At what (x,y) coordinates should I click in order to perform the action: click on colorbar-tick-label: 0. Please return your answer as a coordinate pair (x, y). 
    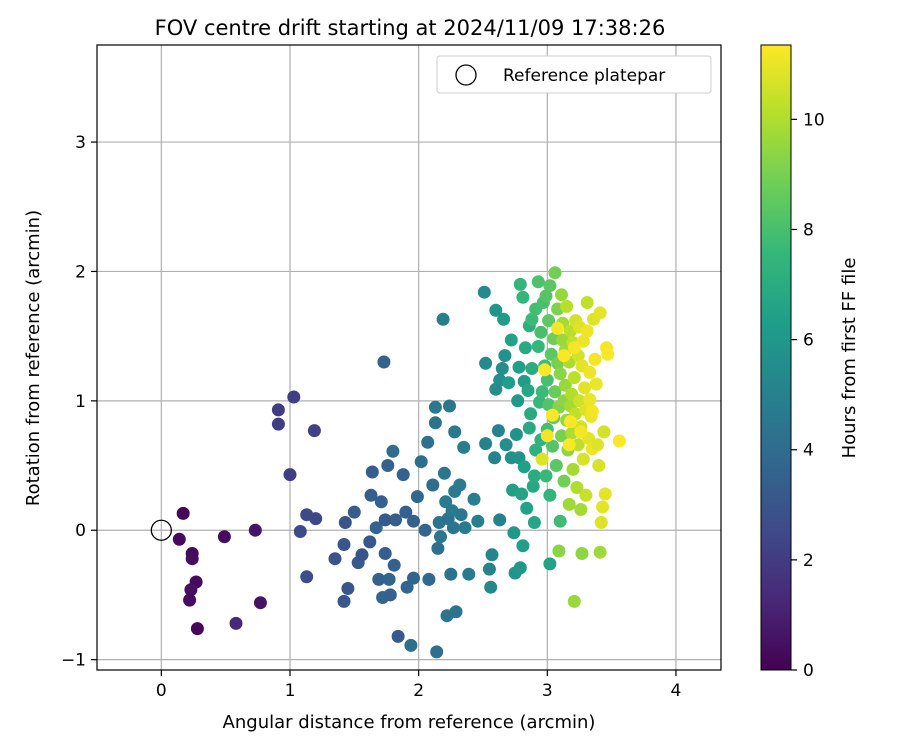
    Looking at the image, I should click on (808, 671).